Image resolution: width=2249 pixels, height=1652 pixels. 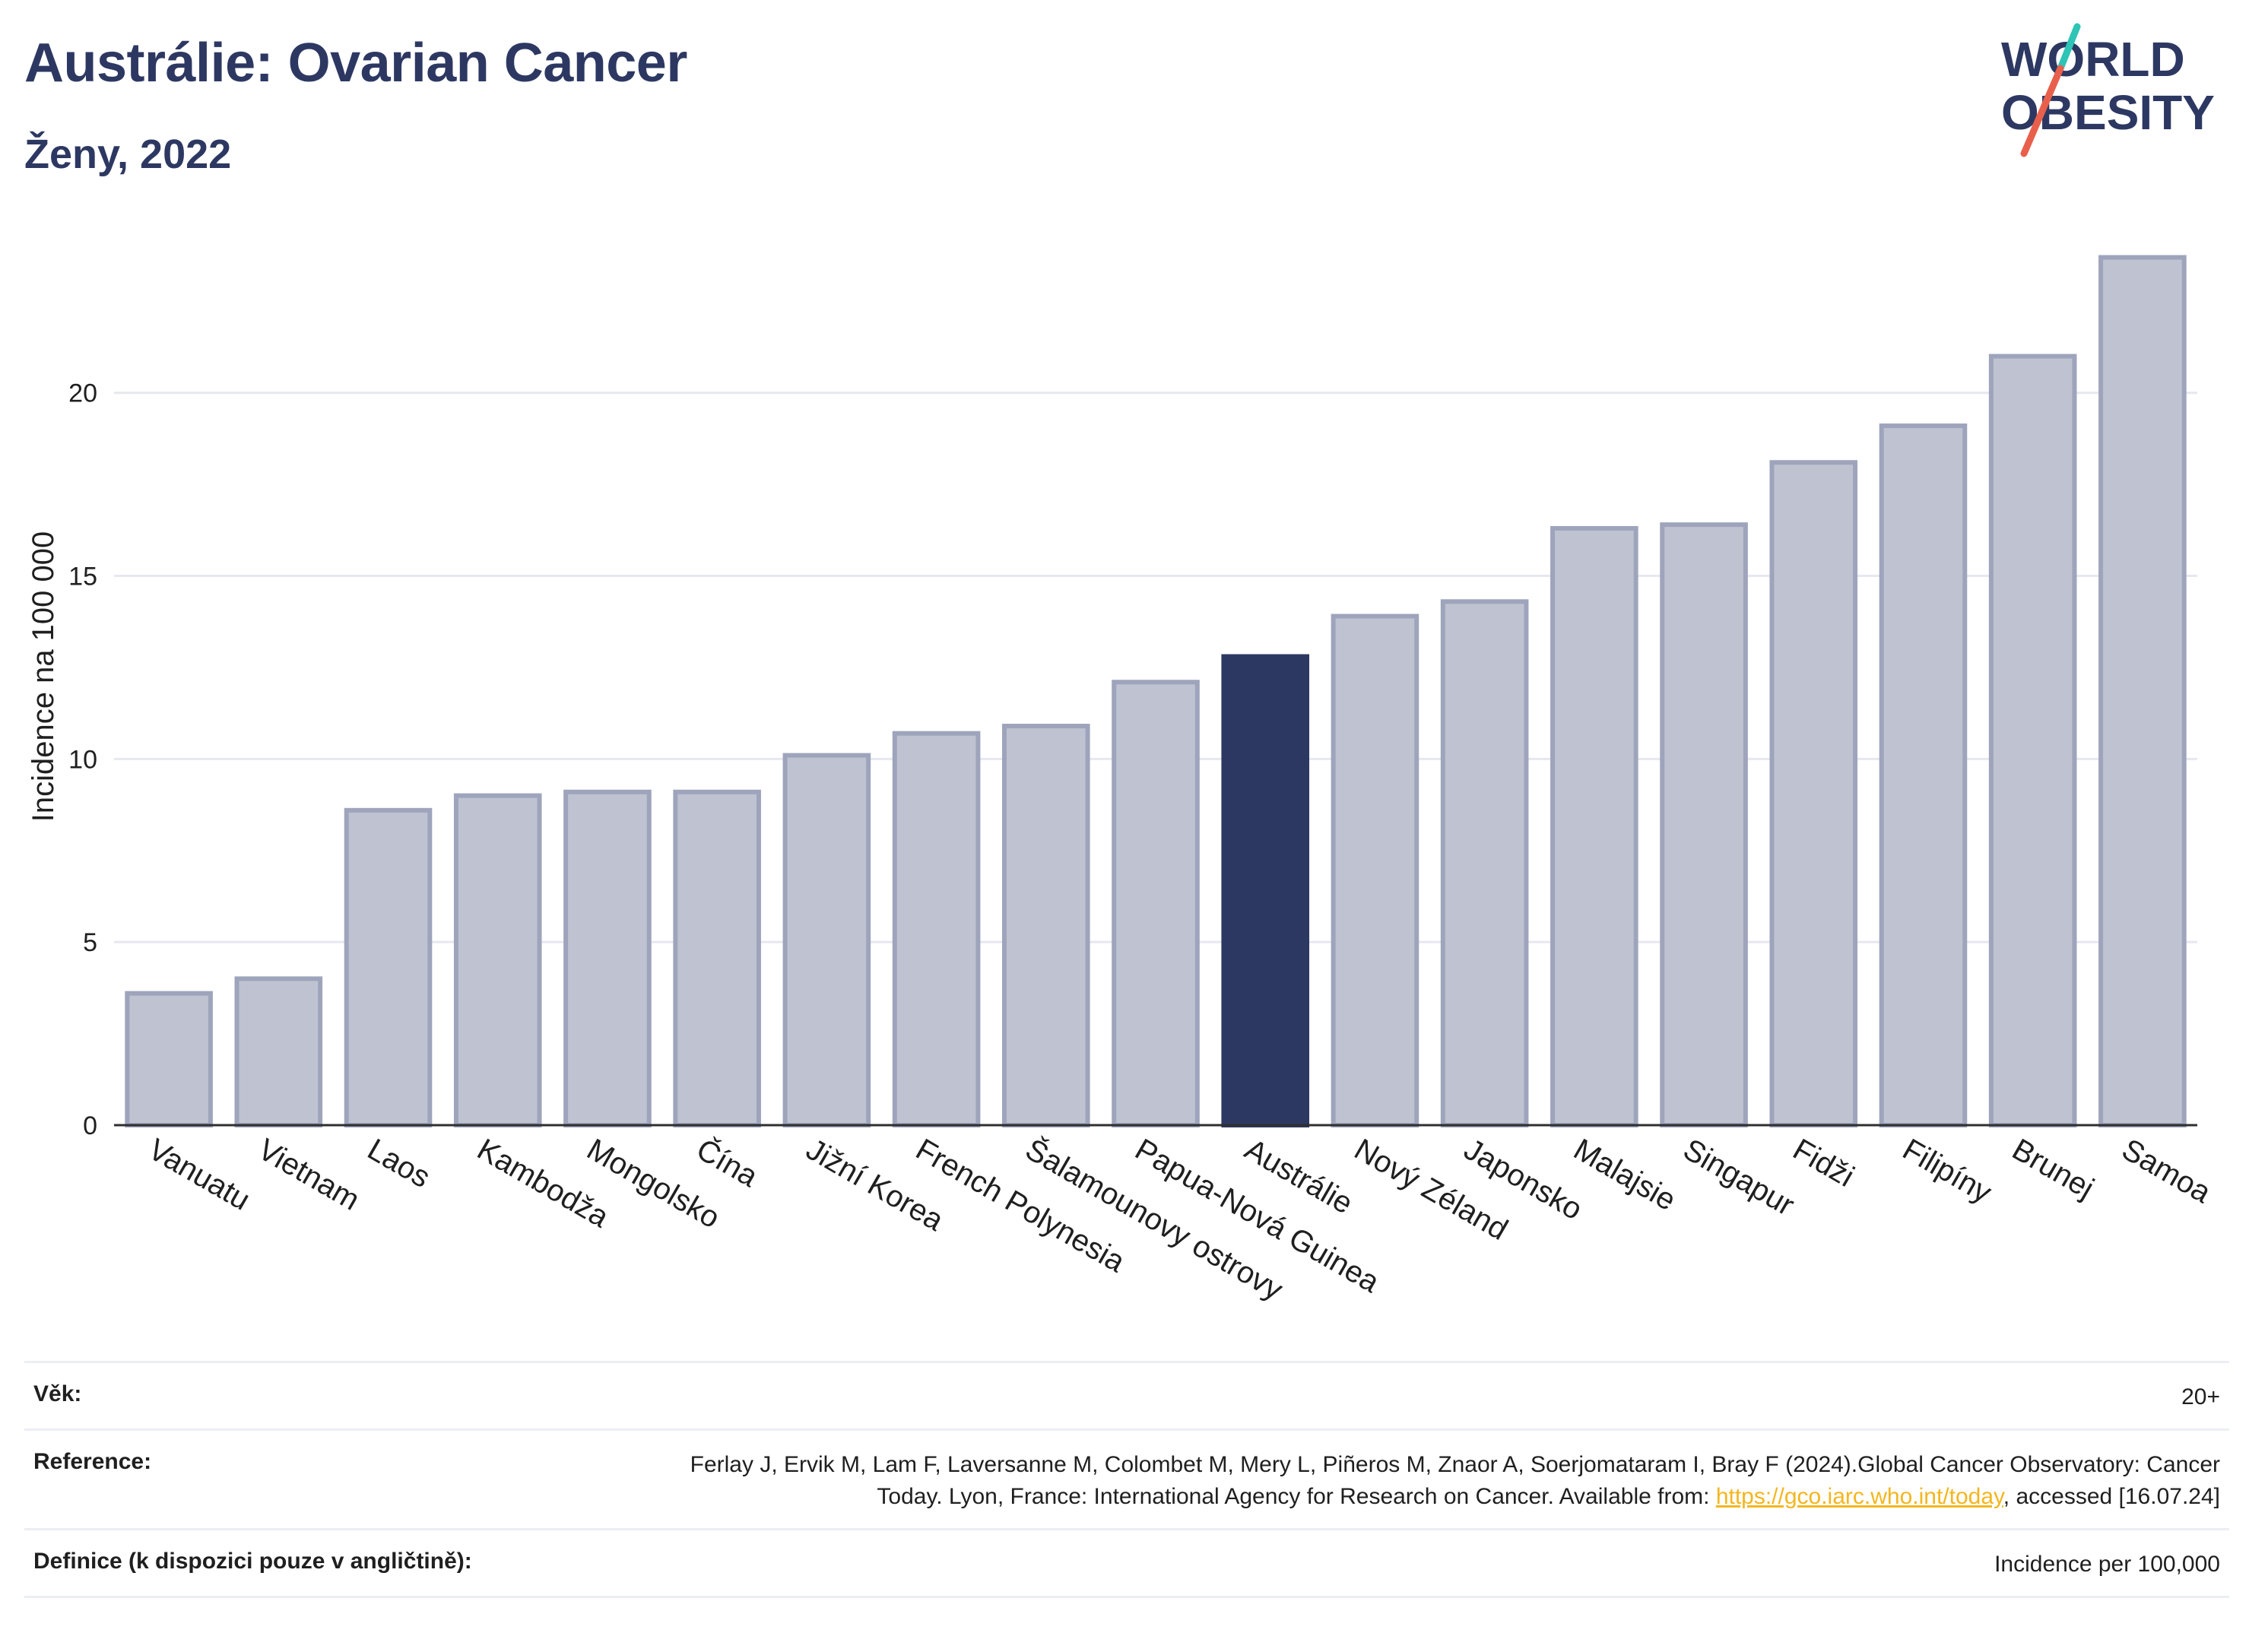 What do you see at coordinates (92, 1461) in the screenshot?
I see `meta-key-reference: Reference:` at bounding box center [92, 1461].